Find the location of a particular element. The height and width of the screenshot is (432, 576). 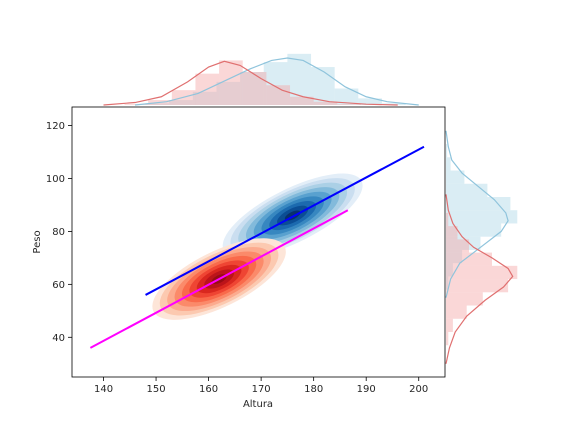

top-marginal-histogram is located at coordinates (261, 79).